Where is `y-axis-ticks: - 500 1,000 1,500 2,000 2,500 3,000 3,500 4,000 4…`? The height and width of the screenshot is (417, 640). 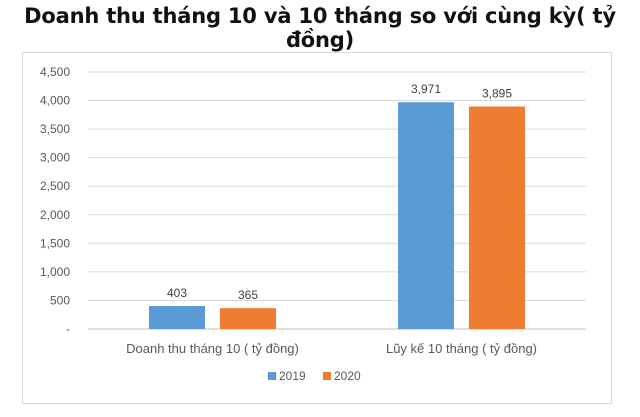 y-axis-ticks: - 500 1,000 1,500 2,000 2,500 3,000 3,500 4,000 4… is located at coordinates (55, 200).